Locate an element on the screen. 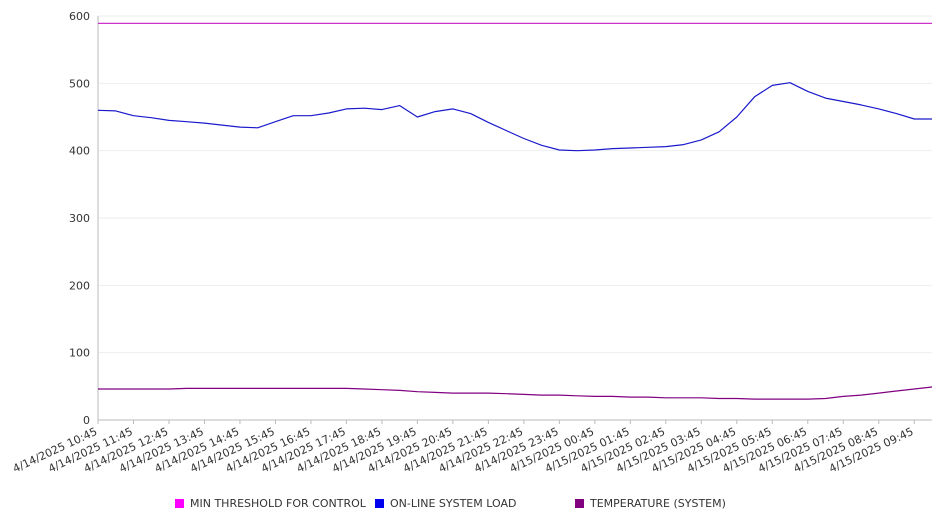 The width and height of the screenshot is (946, 526). legend-swatch-system-load is located at coordinates (379, 503).